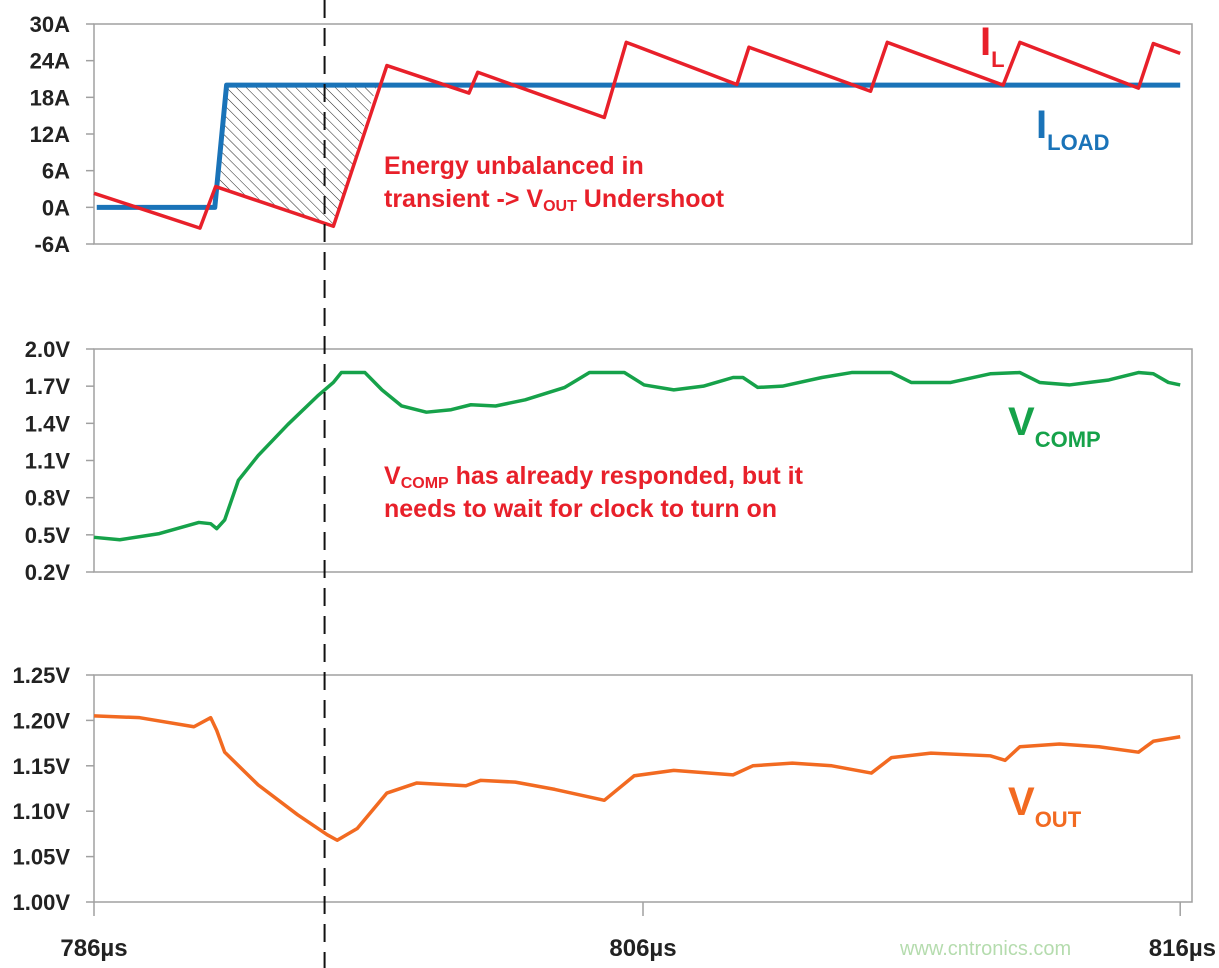  Describe the element at coordinates (992, 46) in the screenshot. I see `legend-il: IL` at that location.